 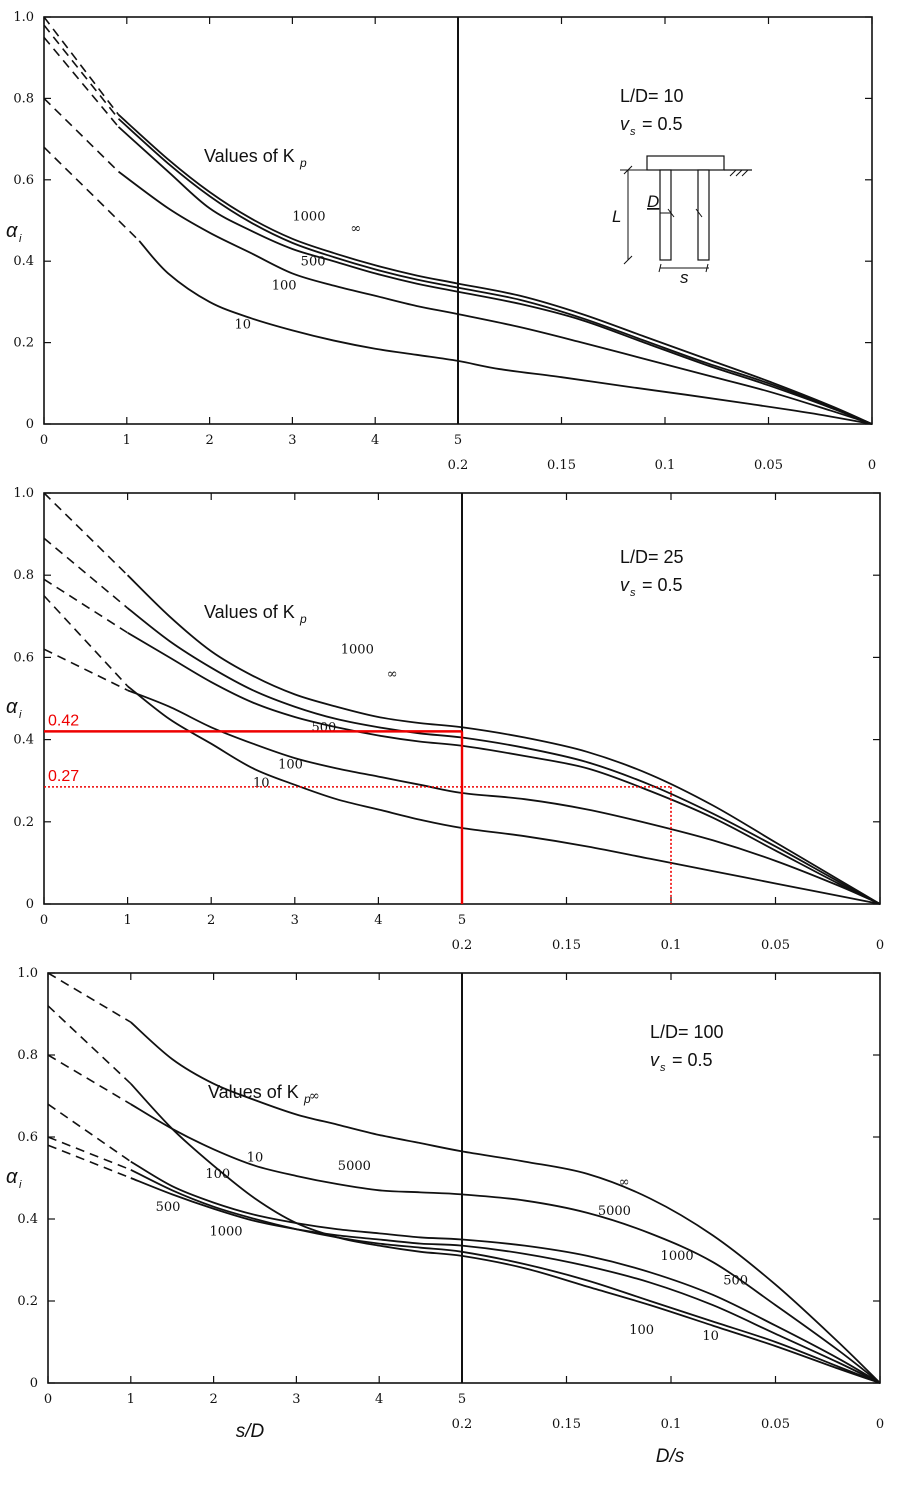 What do you see at coordinates (27, 1137) in the screenshot?
I see `y-tick-label: 0.6` at bounding box center [27, 1137].